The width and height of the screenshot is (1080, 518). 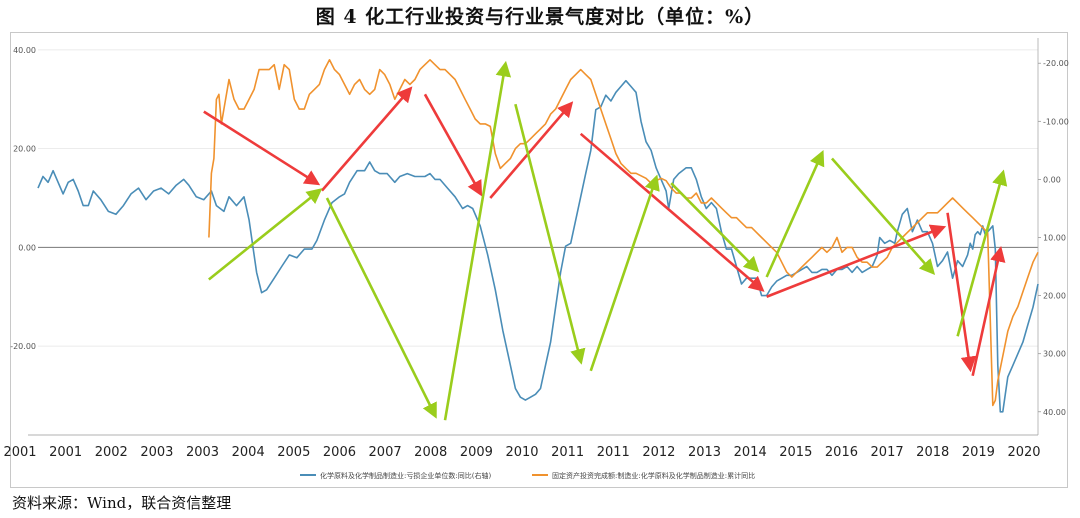 What do you see at coordinates (932, 452) in the screenshot?
I see `x-tick-label: 2018` at bounding box center [932, 452].